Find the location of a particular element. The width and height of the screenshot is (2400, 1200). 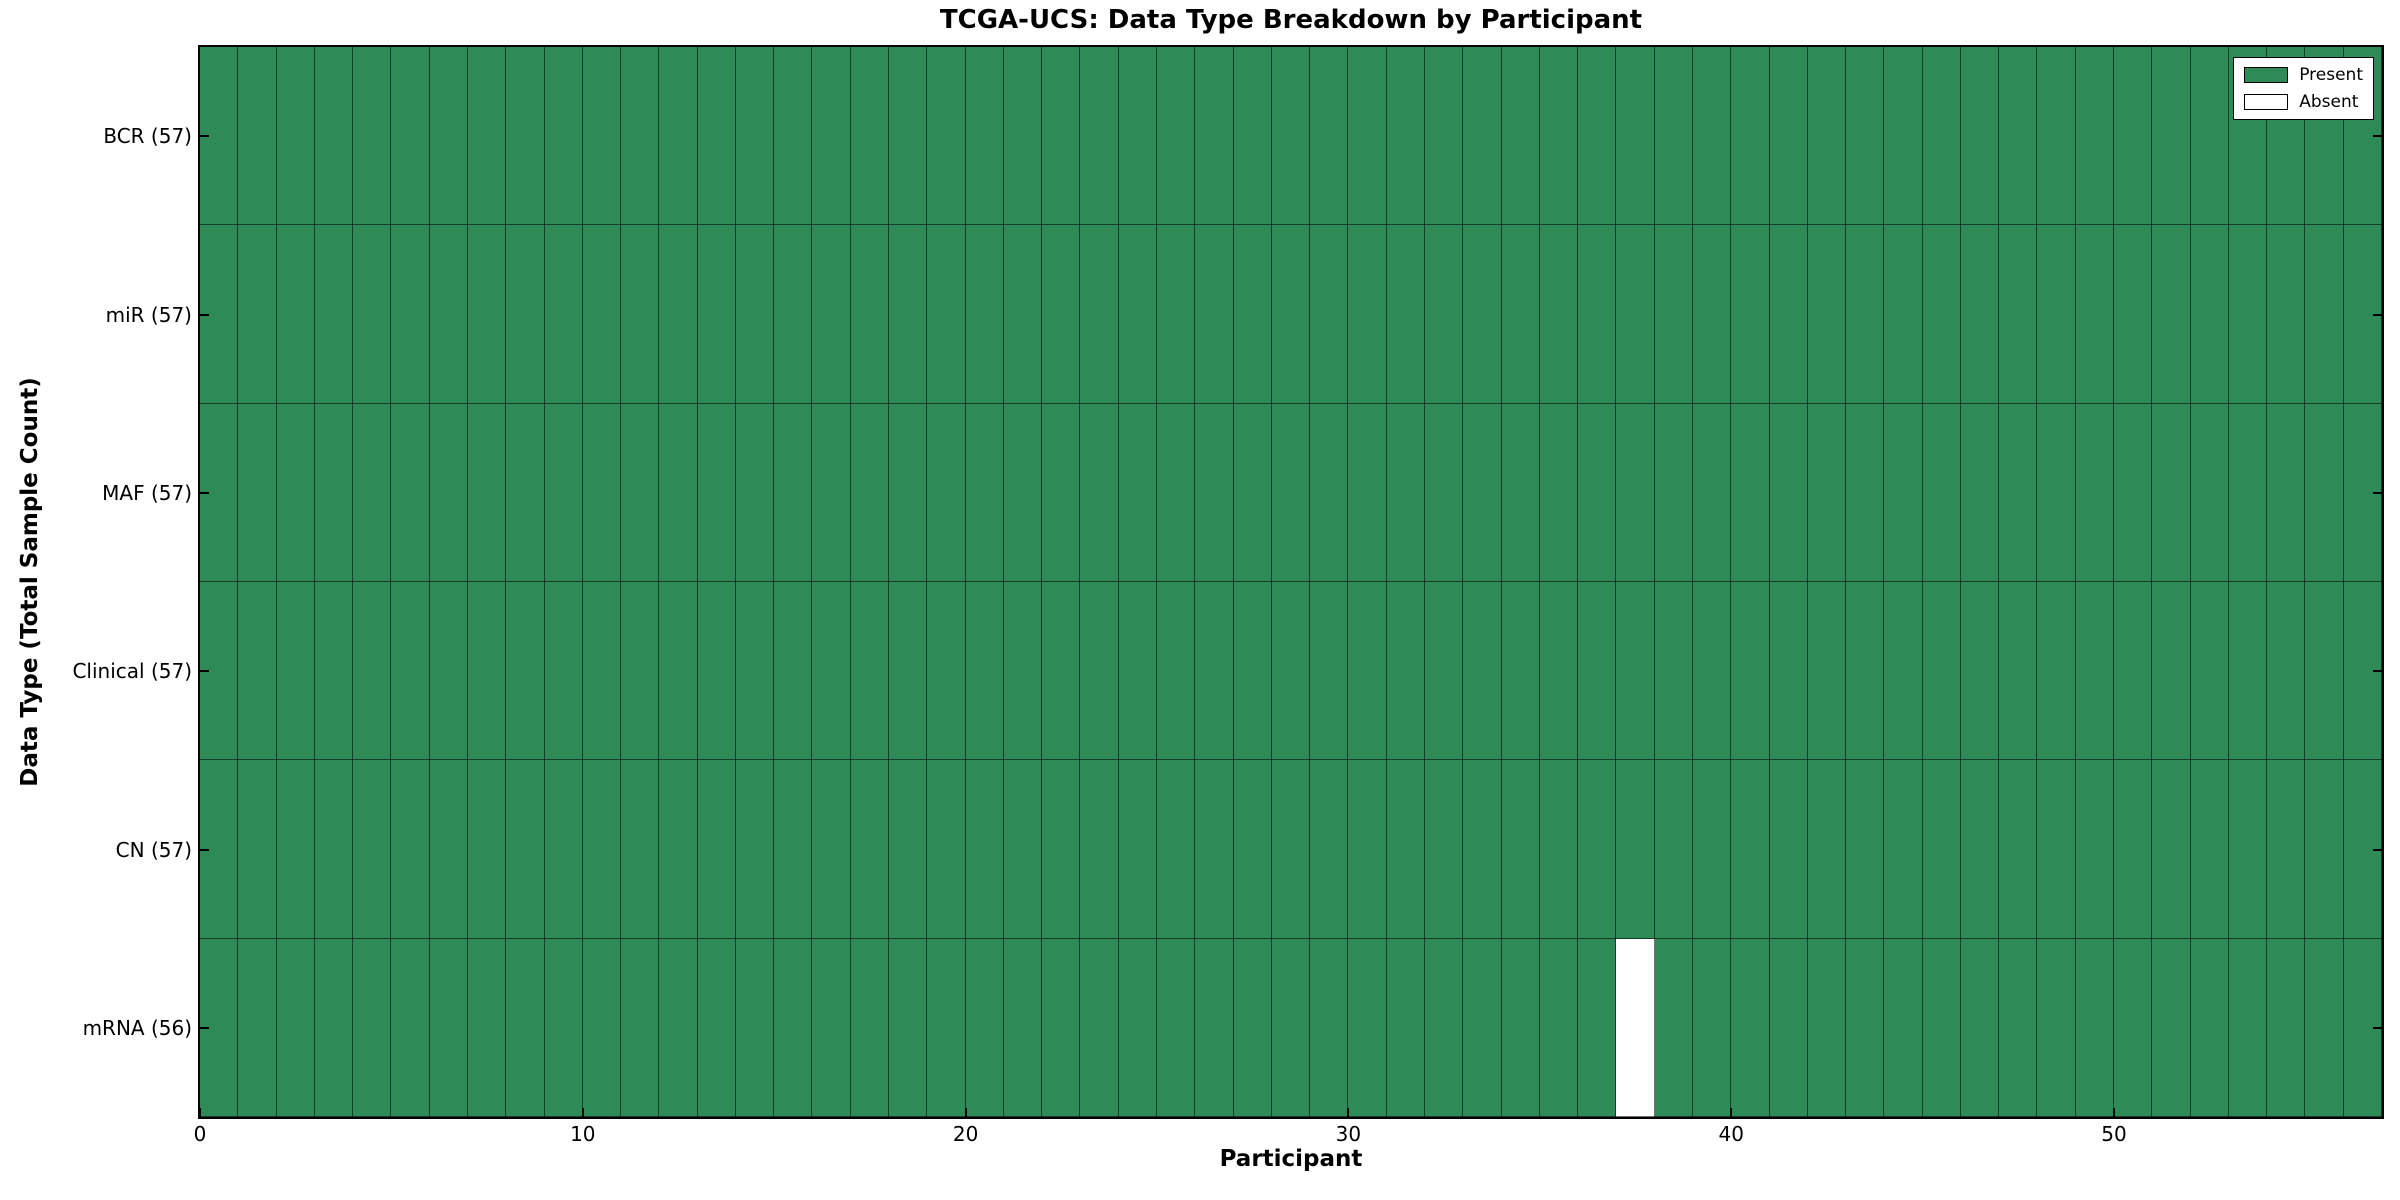

y-tick-label: BCR (57) is located at coordinates (147, 136).